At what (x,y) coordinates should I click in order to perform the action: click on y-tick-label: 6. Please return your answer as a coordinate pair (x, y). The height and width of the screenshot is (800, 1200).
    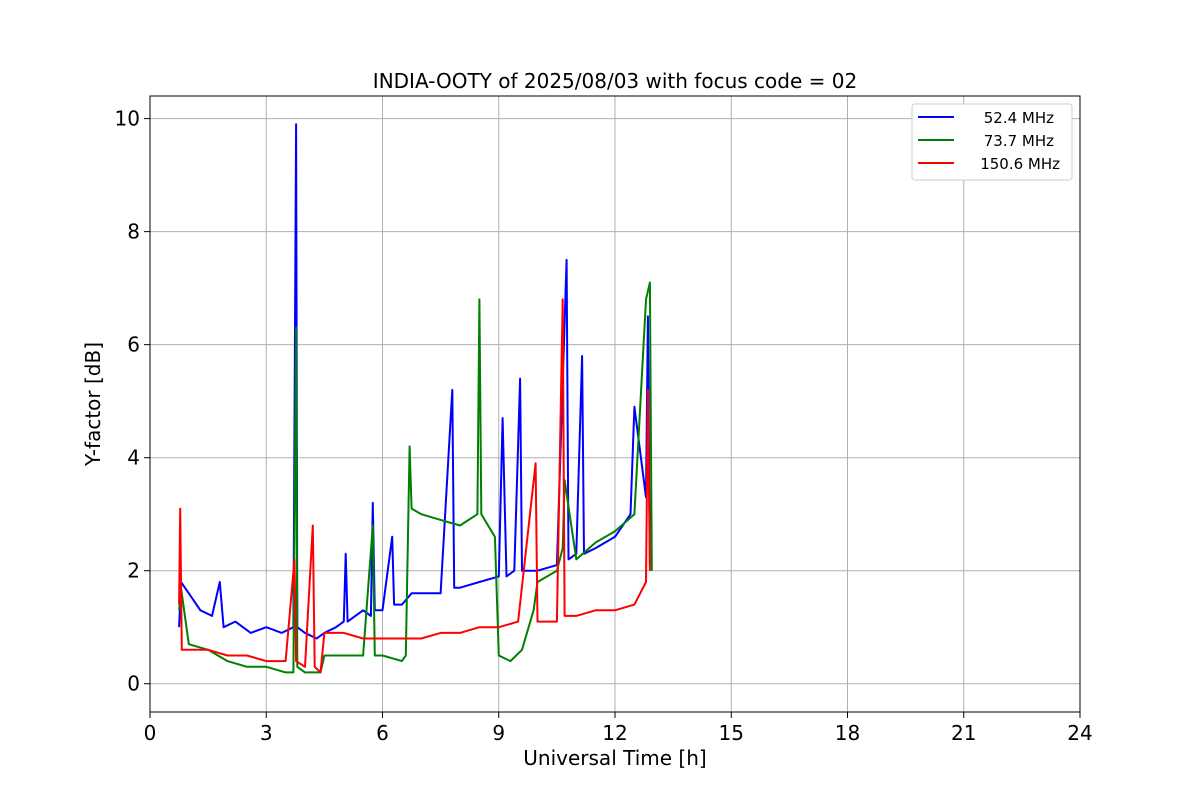
    Looking at the image, I should click on (133, 345).